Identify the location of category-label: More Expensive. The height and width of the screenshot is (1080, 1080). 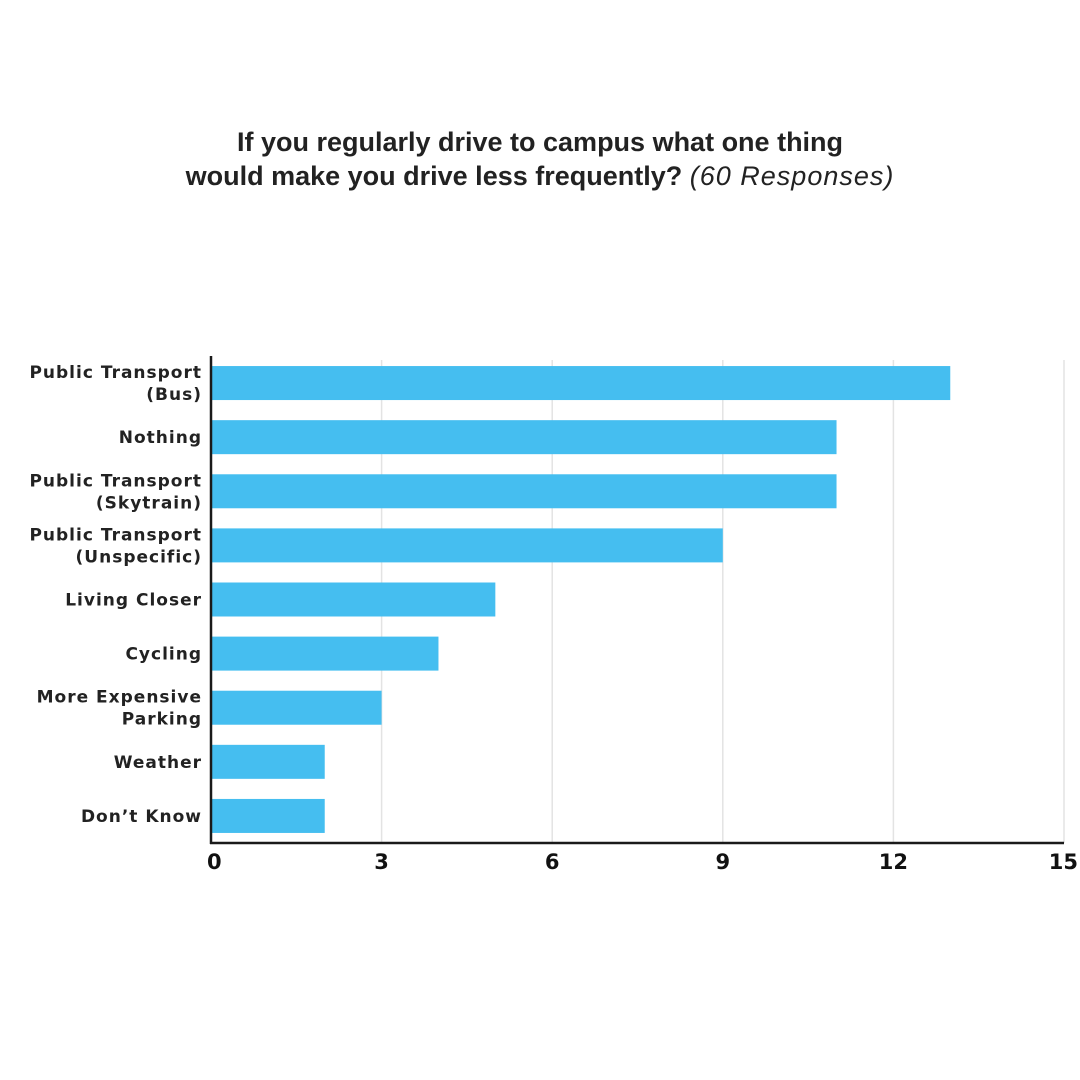
(119, 698).